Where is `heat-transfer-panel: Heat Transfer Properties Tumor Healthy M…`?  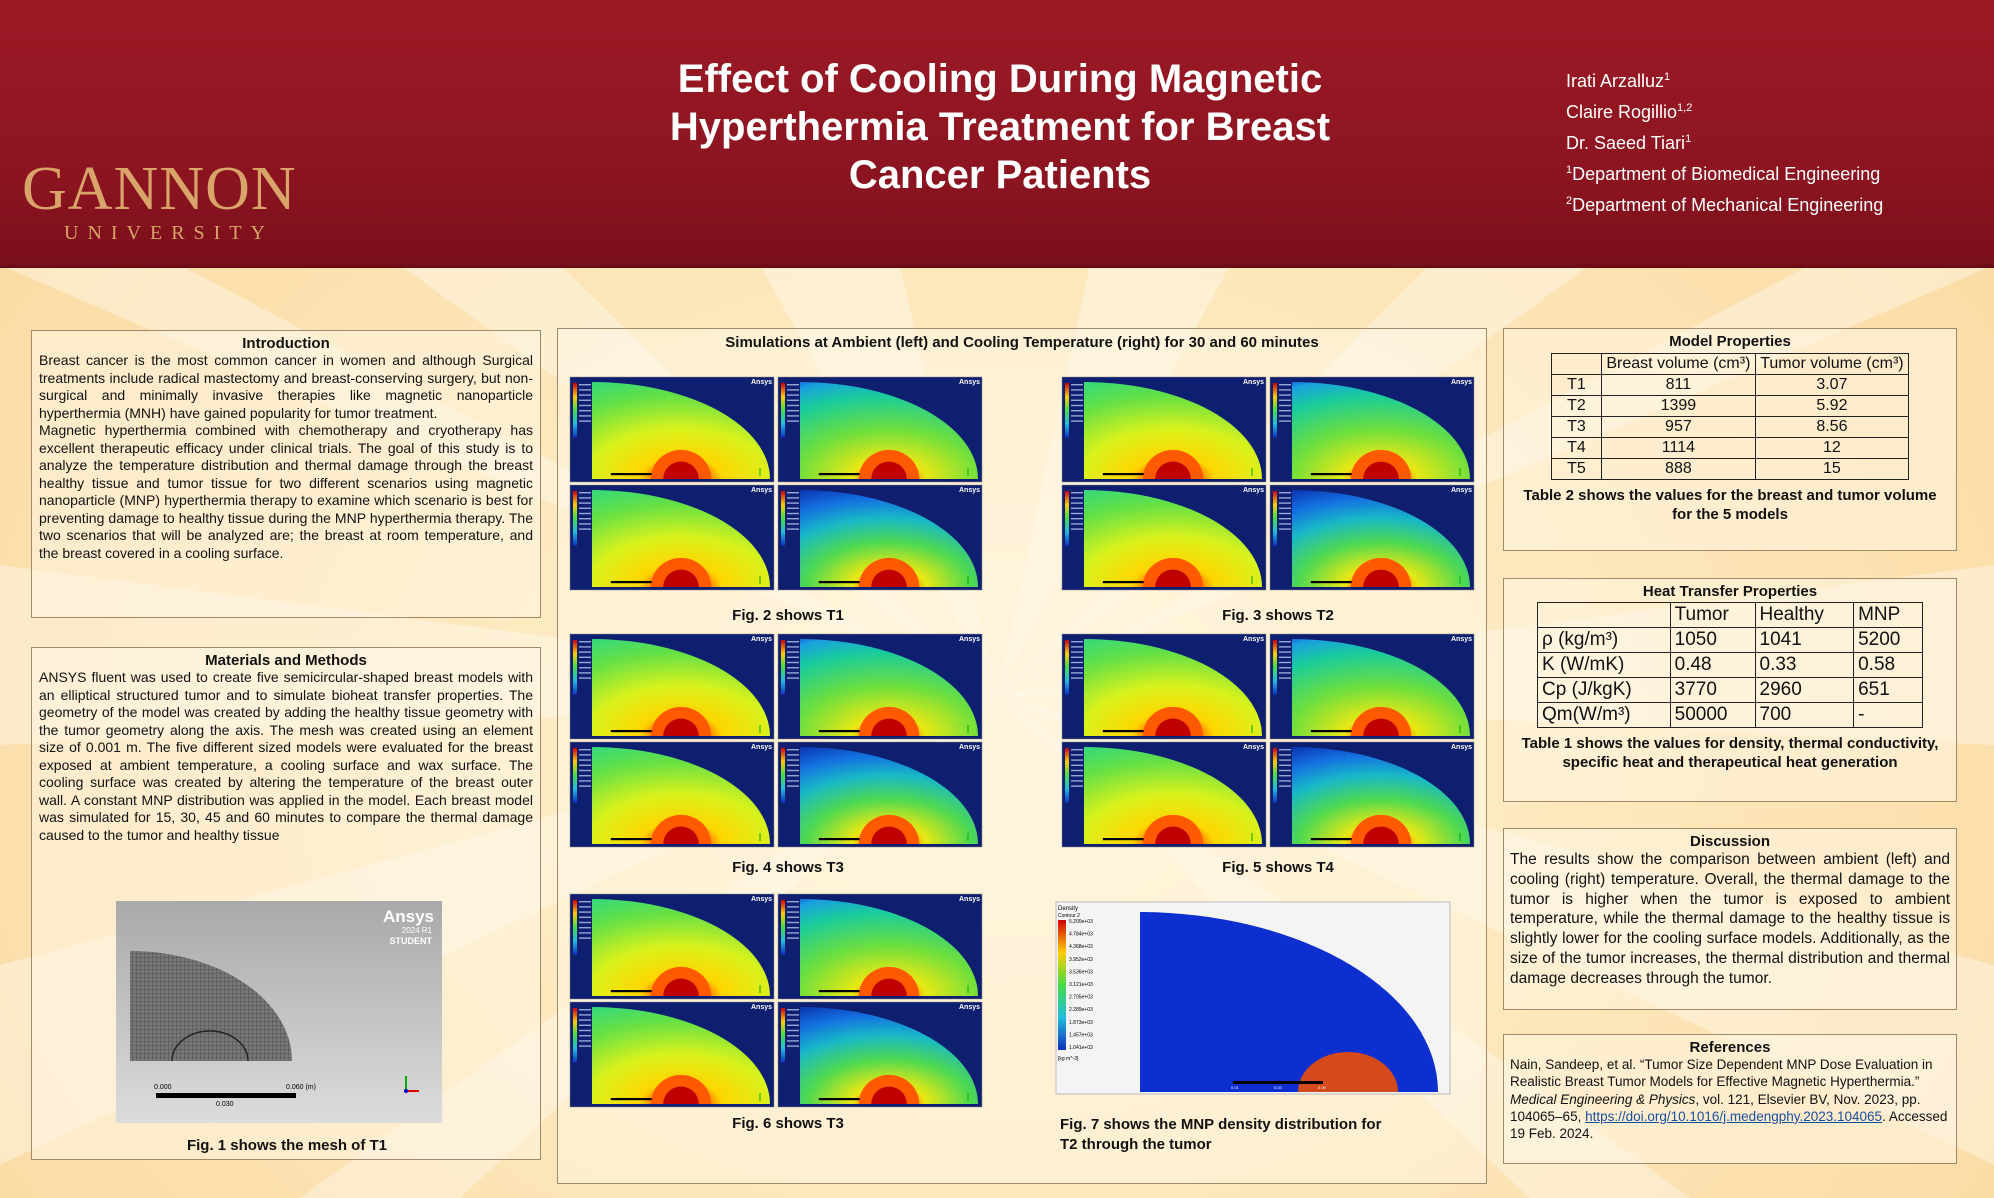
heat-transfer-panel: Heat Transfer Properties Tumor Healthy M… is located at coordinates (1730, 690).